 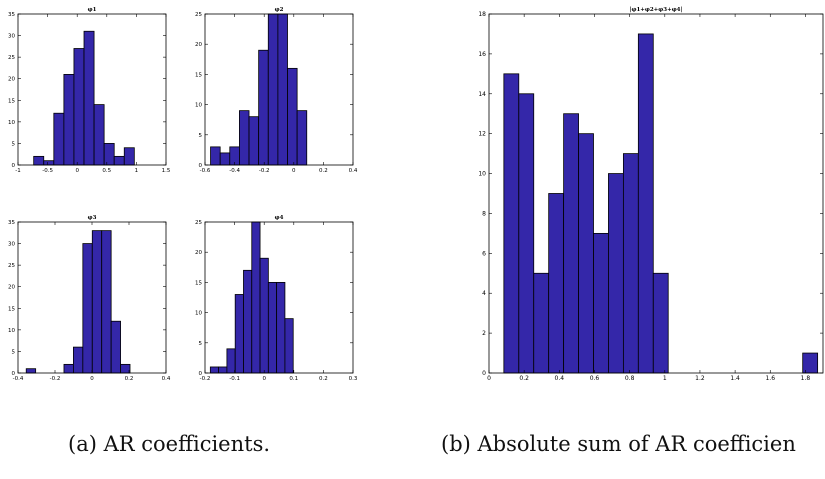 I want to click on y-tick-label: 18, so click(x=482, y=14).